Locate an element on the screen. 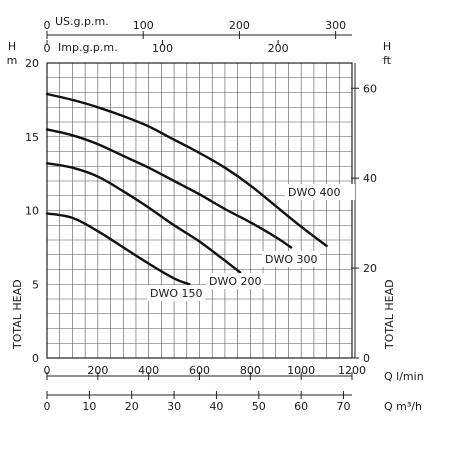 This screenshot has height=450, width=450. tick-label-us-gpm: 100 is located at coordinates (143, 25).